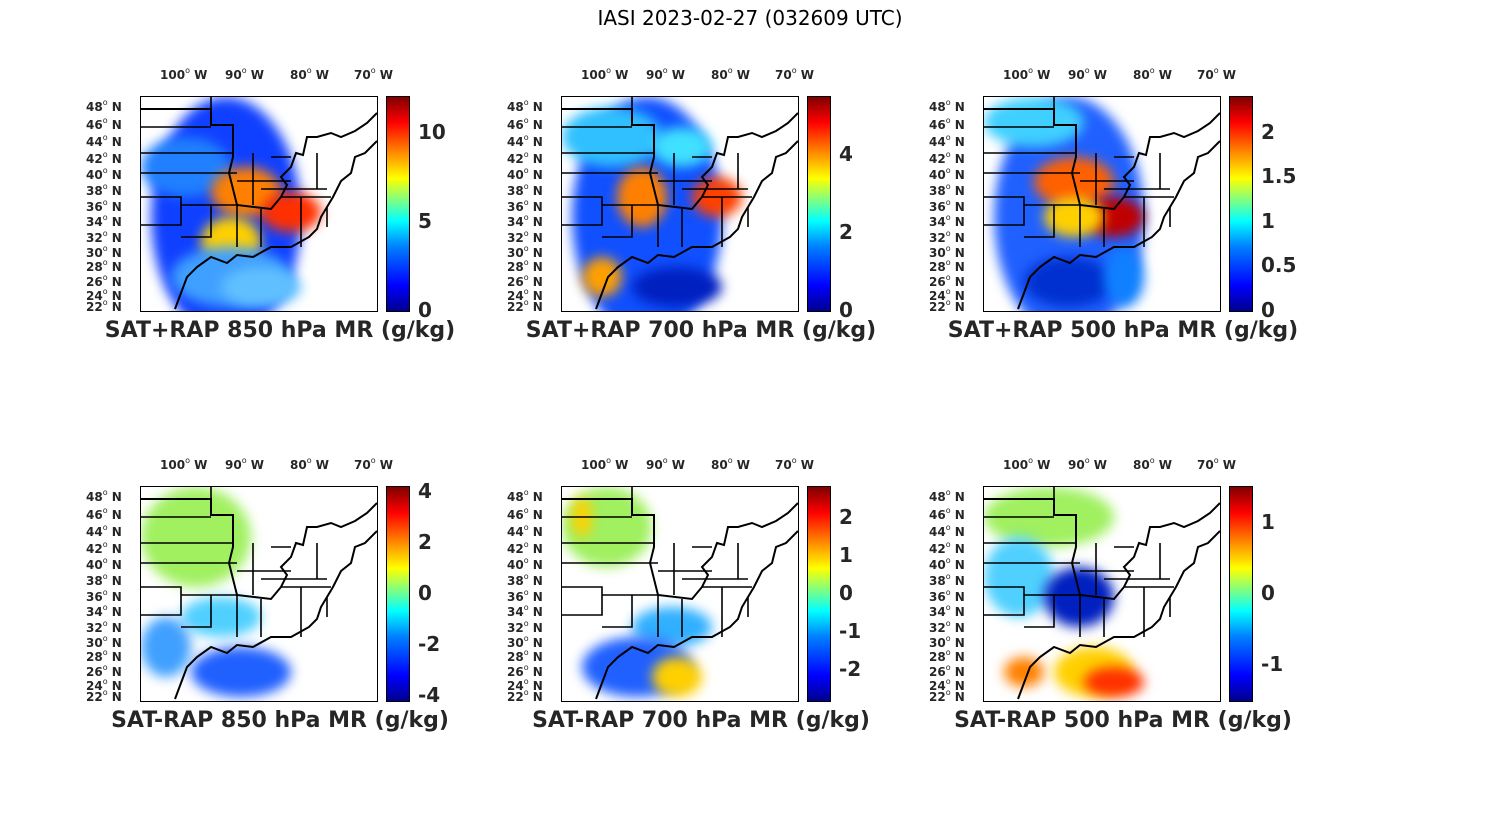 The width and height of the screenshot is (1500, 825). I want to click on latitude-label: 30o N, so click(104, 252).